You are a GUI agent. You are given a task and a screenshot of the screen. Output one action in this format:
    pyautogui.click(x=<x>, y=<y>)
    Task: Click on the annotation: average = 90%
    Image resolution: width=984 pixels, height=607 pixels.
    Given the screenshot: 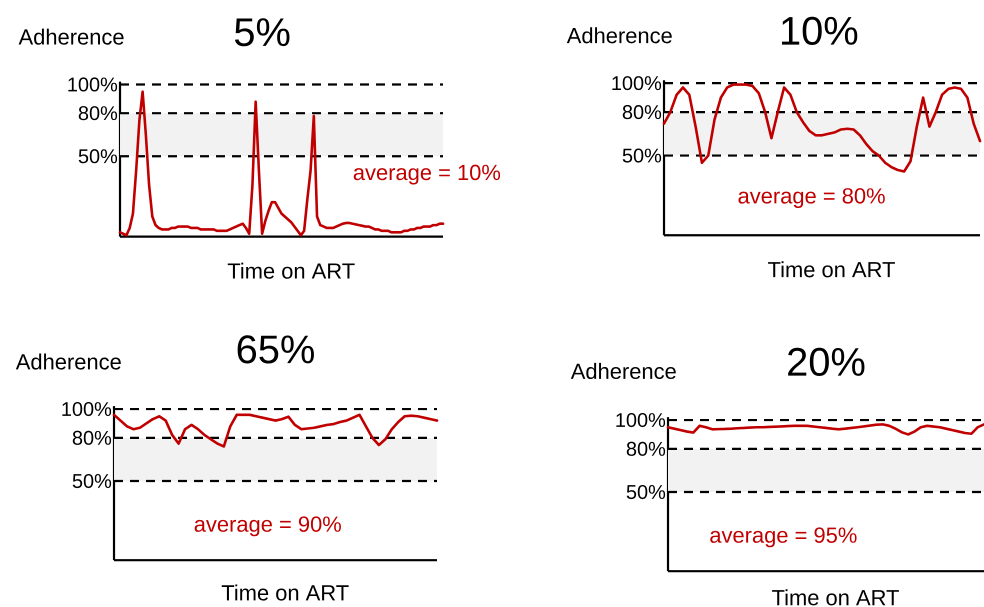 What is the action you would take?
    pyautogui.click(x=267, y=526)
    